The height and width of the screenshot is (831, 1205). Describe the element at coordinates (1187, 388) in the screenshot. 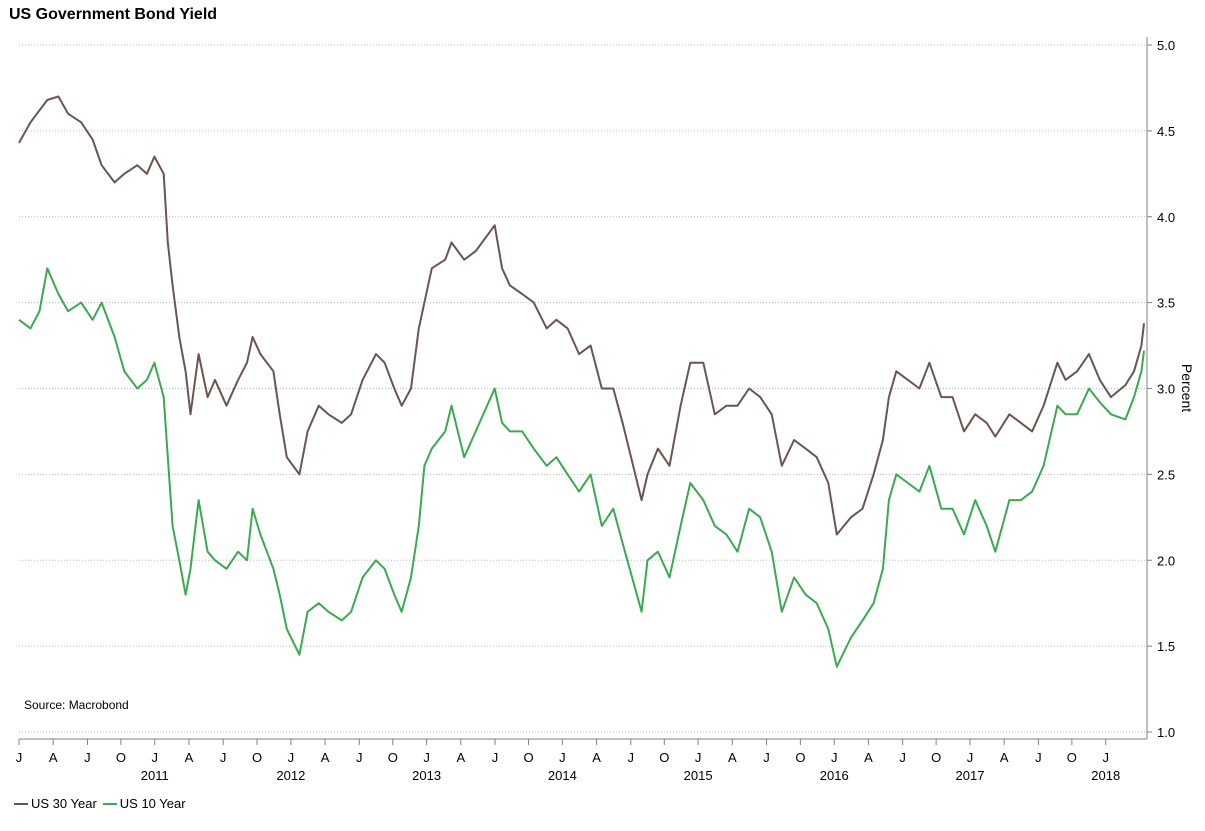

I see `y-axis-label: Percent` at that location.